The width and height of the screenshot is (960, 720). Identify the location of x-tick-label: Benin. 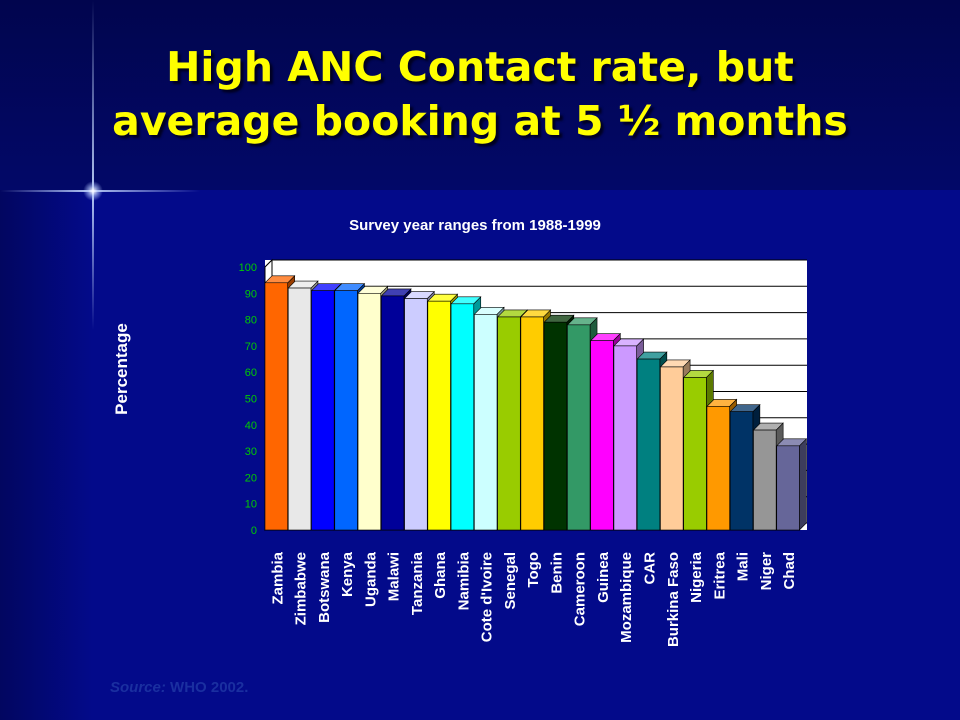
(556, 573).